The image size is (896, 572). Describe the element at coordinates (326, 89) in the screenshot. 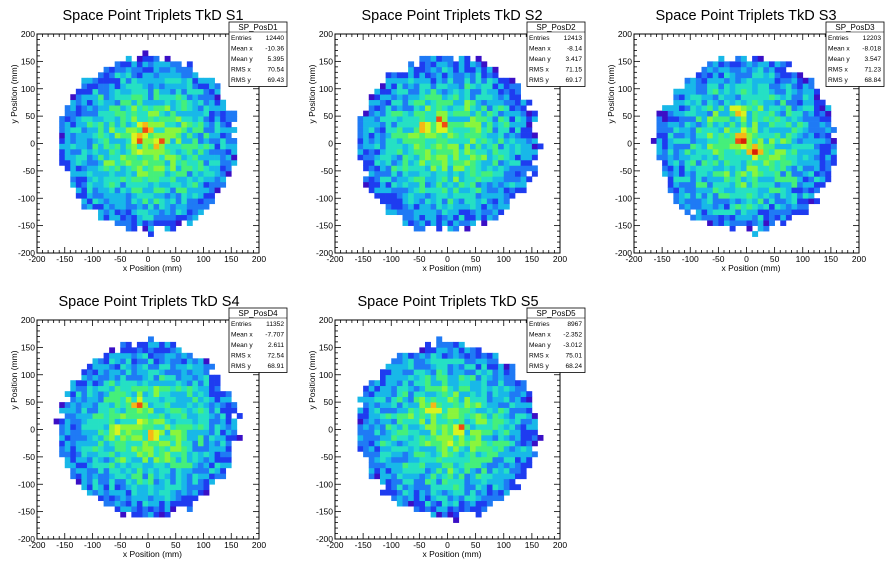

I see `y-tick-label: 100` at that location.